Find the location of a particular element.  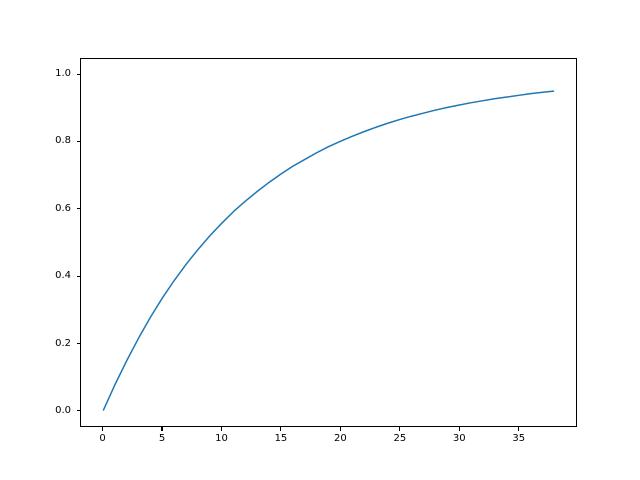

x-tick-label: 30 is located at coordinates (459, 438).